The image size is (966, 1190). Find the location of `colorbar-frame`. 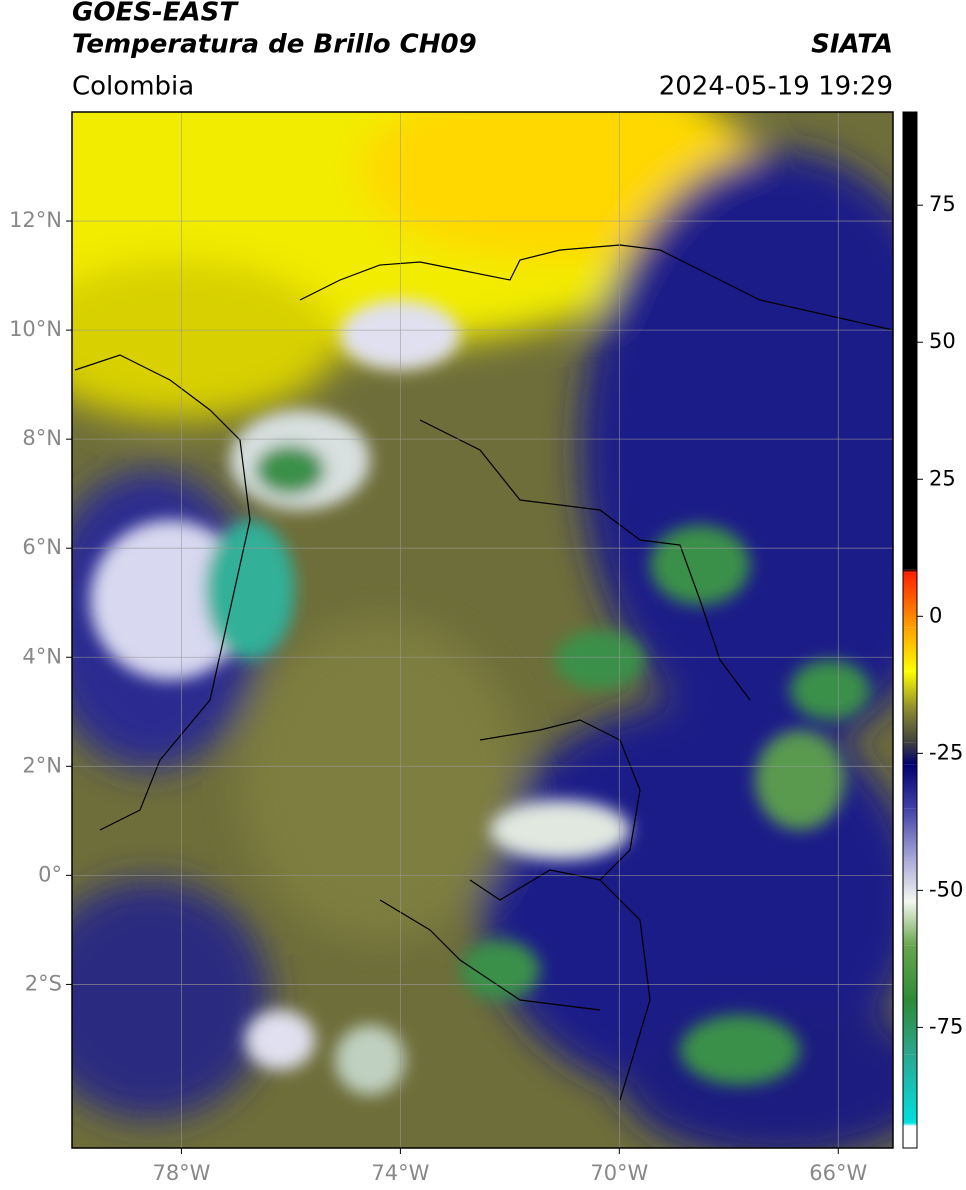

colorbar-frame is located at coordinates (910, 630).